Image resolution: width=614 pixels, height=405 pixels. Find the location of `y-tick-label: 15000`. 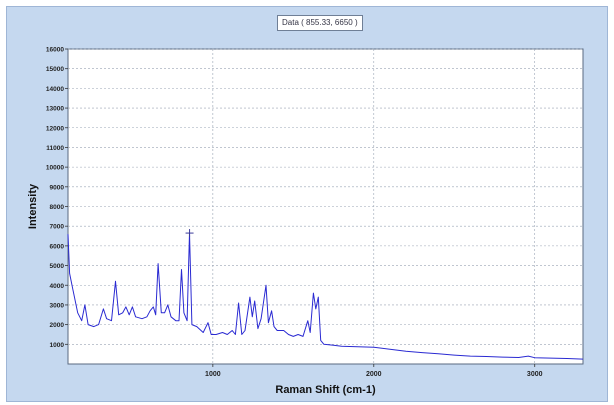

y-tick-label: 15000 is located at coordinates (55, 69).